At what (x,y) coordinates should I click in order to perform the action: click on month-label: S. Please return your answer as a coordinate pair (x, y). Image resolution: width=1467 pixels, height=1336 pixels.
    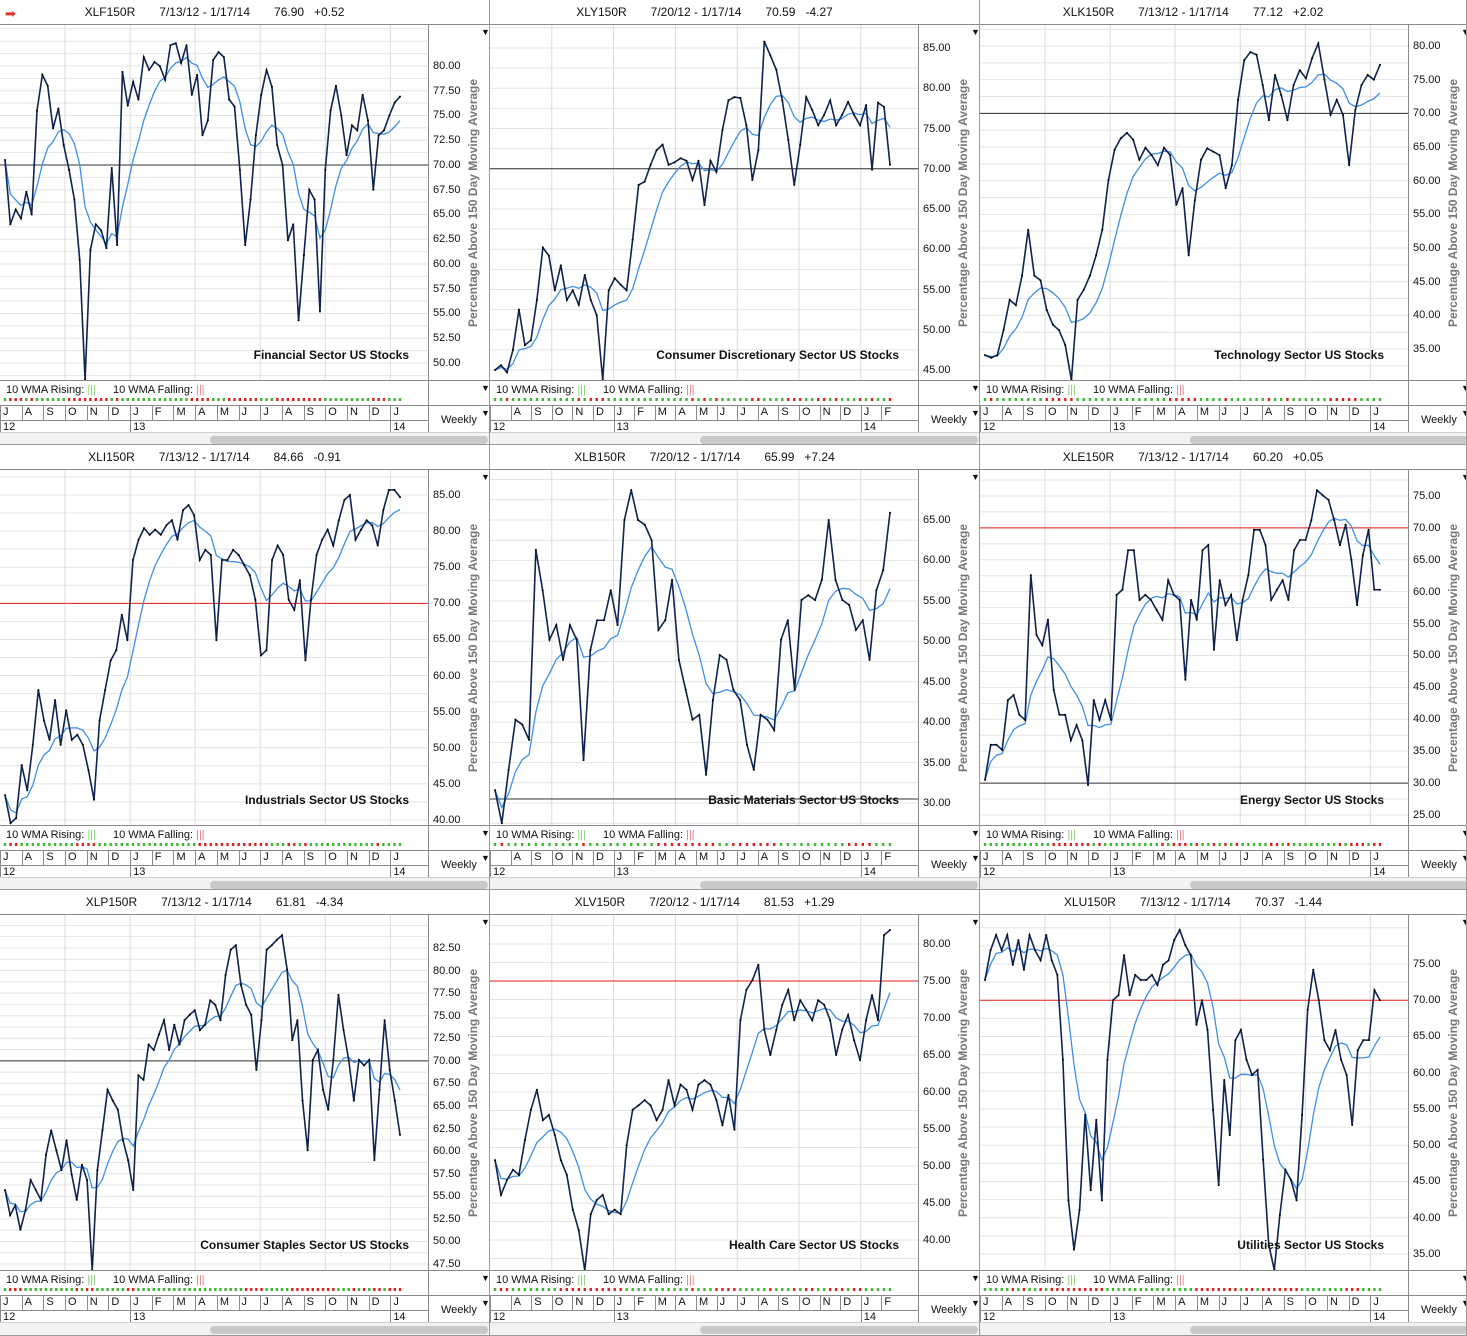
    Looking at the image, I should click on (314, 1303).